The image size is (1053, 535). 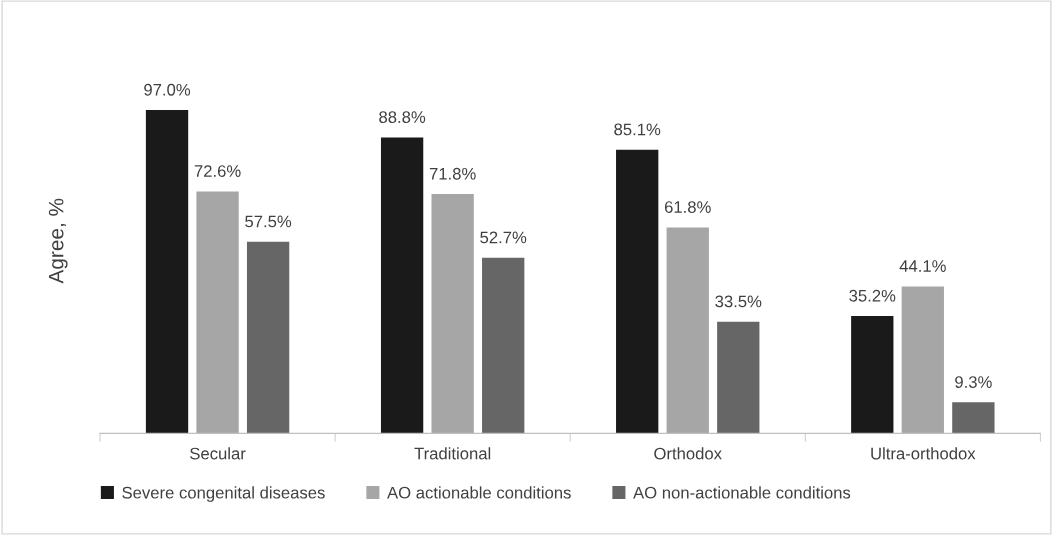 I want to click on data-label: 71.8%, so click(x=452, y=173).